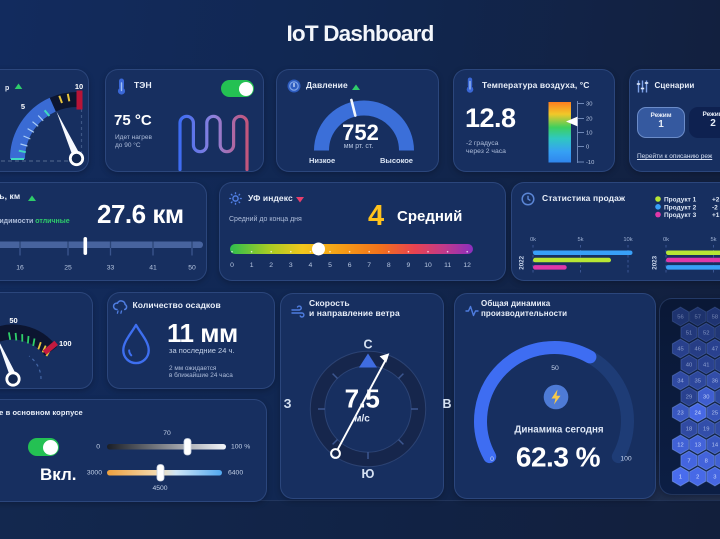  What do you see at coordinates (697, 382) in the screenshot?
I see `svg-text: 35` at bounding box center [697, 382].